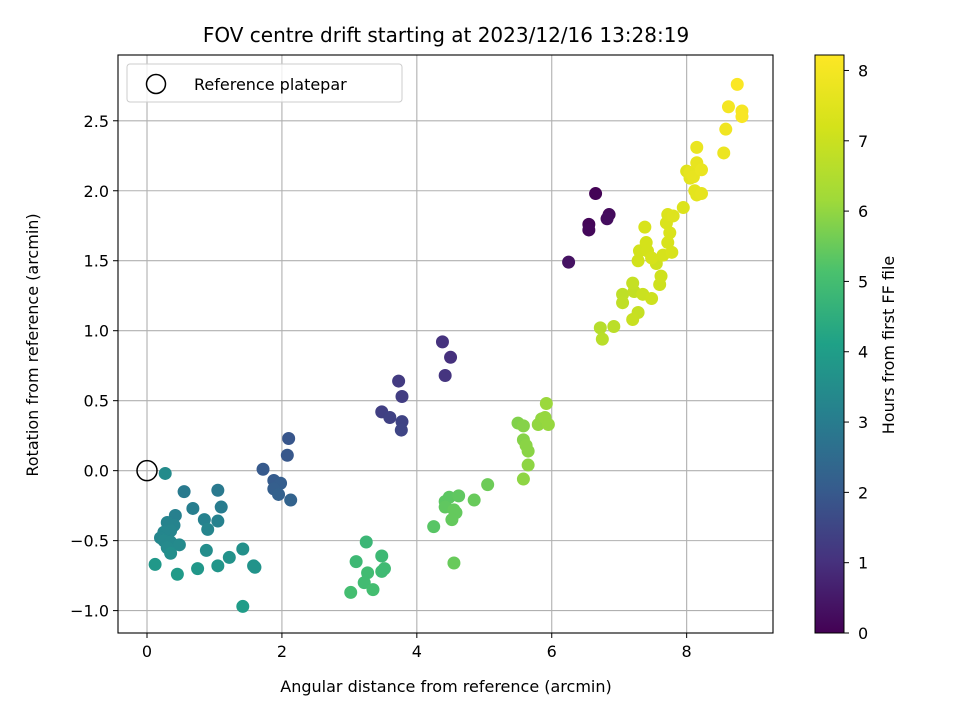 Image resolution: width=960 pixels, height=720 pixels. I want to click on colorbar-tick-label: 1, so click(863, 563).